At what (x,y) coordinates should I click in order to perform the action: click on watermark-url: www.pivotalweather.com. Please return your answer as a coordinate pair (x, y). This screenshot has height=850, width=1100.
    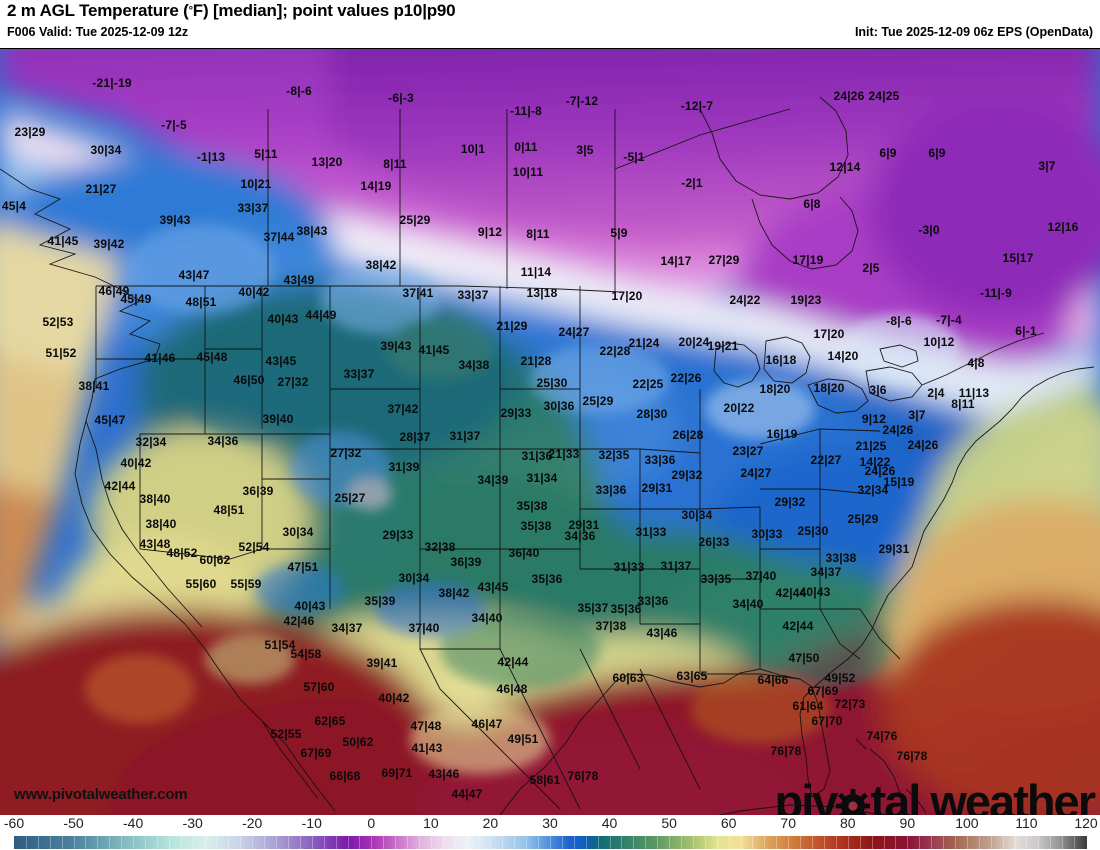
    Looking at the image, I should click on (101, 794).